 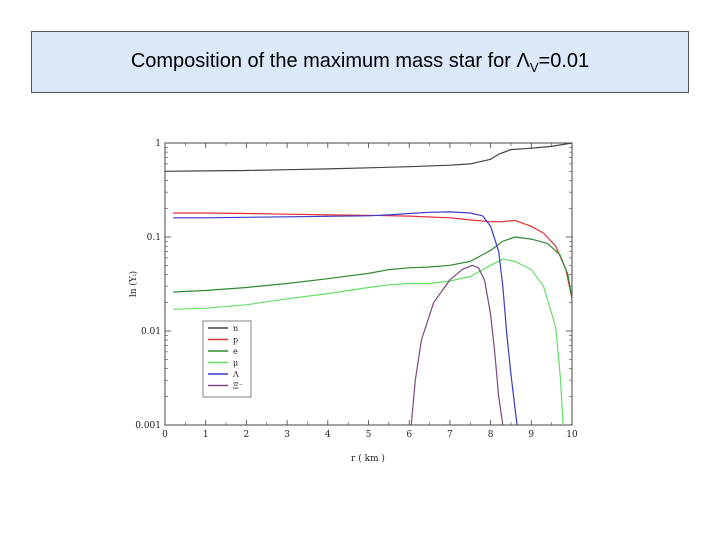 I want to click on x-tick-label-10: 10, so click(x=572, y=435).